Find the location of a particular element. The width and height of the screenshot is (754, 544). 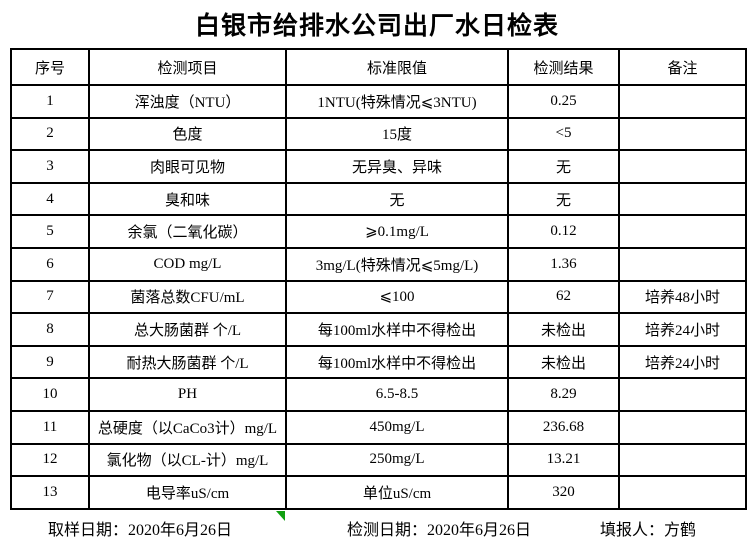

cell-result: 13.21 is located at coordinates (563, 460).